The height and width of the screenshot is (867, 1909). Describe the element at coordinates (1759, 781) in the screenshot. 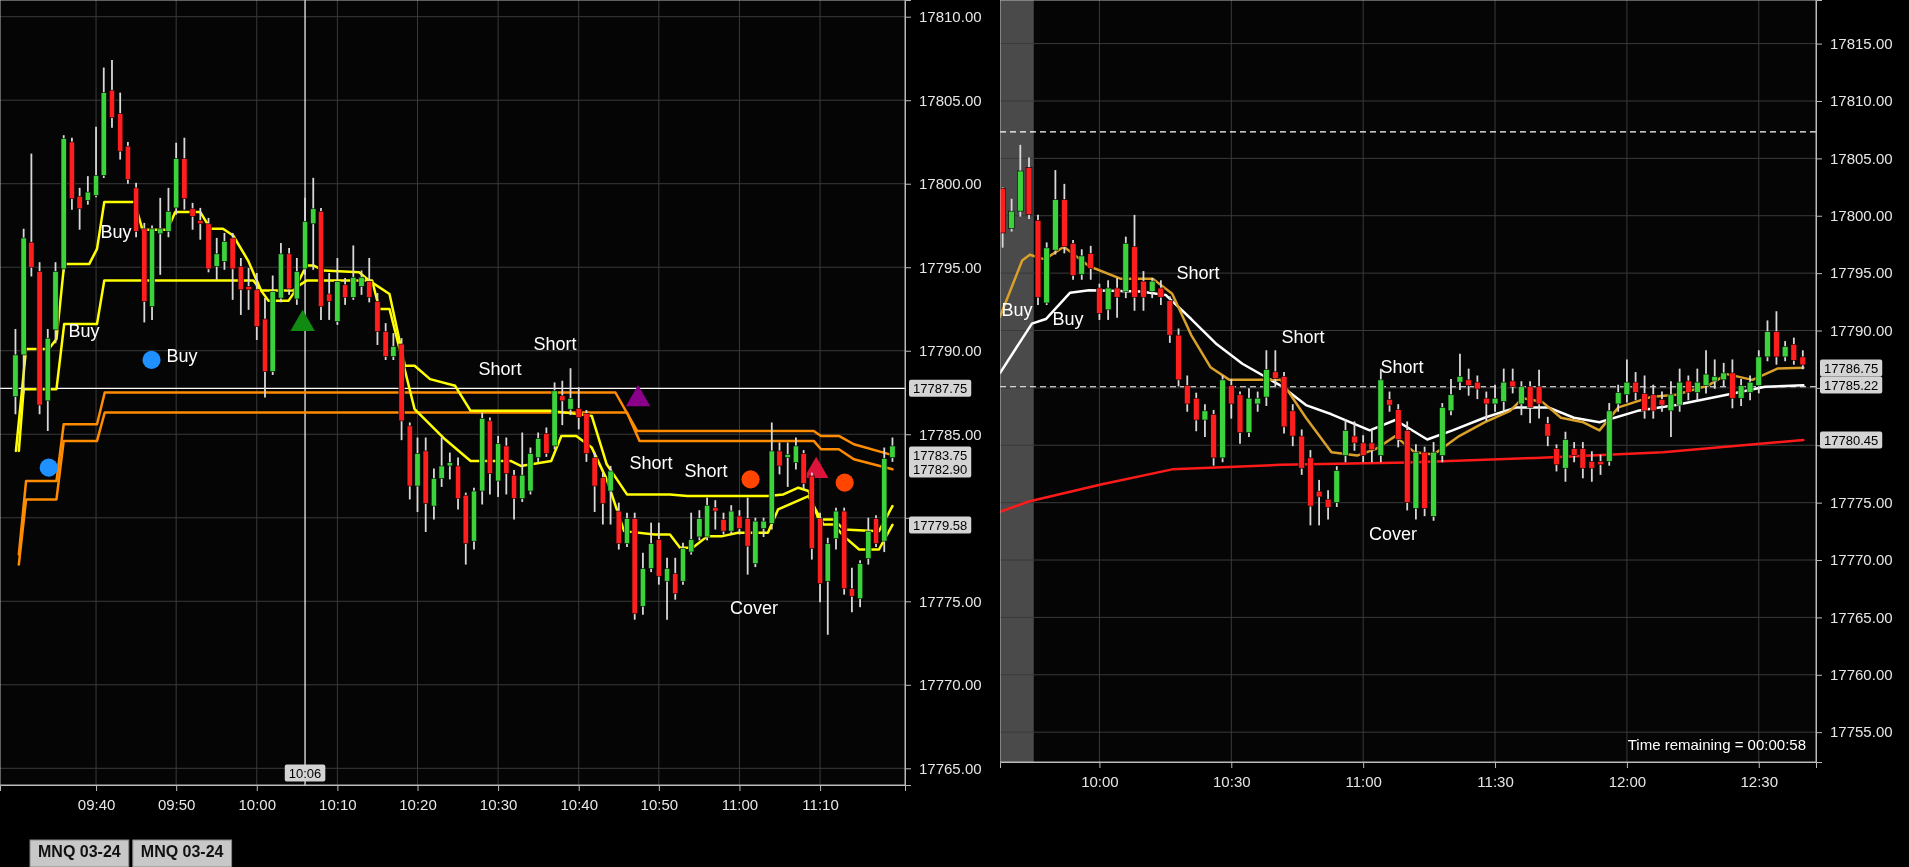

I see `x-tick-label: 12:30` at that location.